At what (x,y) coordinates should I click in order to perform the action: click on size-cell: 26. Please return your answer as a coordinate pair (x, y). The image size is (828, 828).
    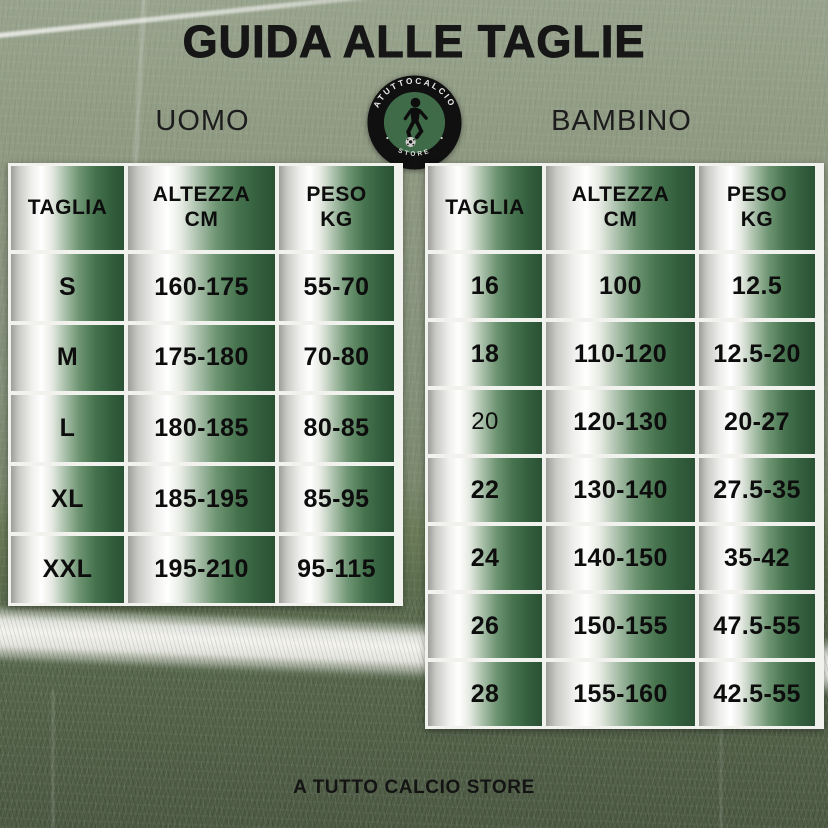
    Looking at the image, I should click on (485, 626).